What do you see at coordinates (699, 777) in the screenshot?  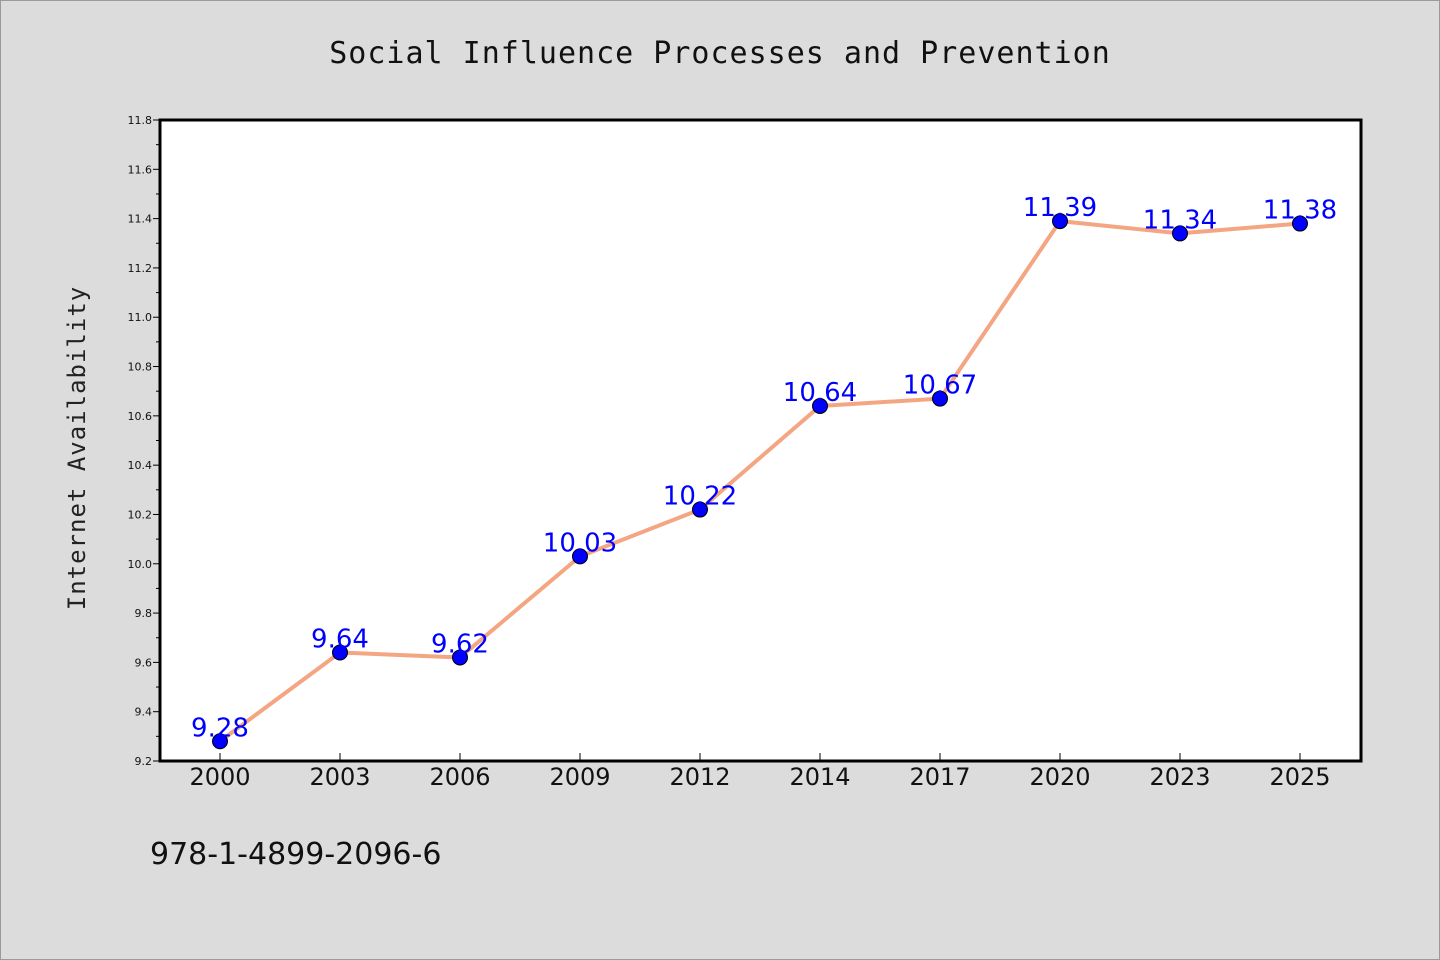 I see `x-tick-label: 2012` at bounding box center [699, 777].